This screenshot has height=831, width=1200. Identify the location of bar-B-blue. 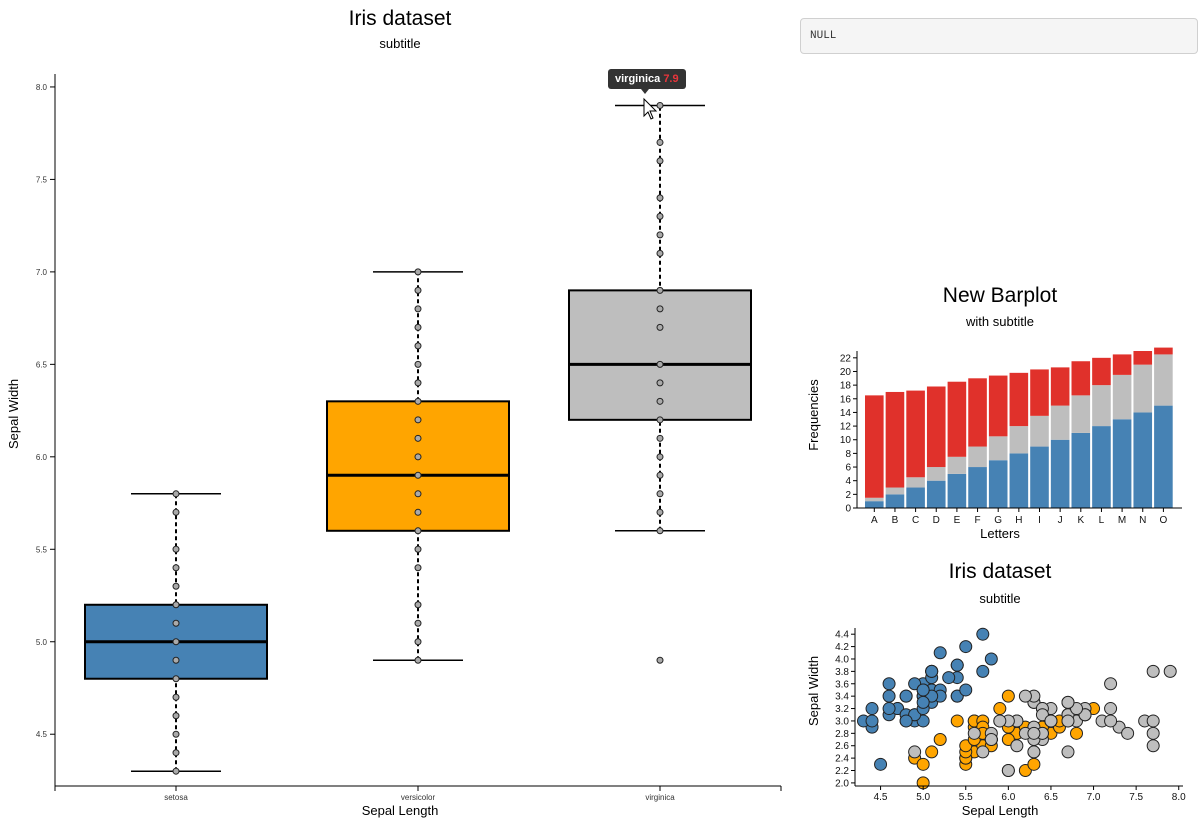
(895, 501).